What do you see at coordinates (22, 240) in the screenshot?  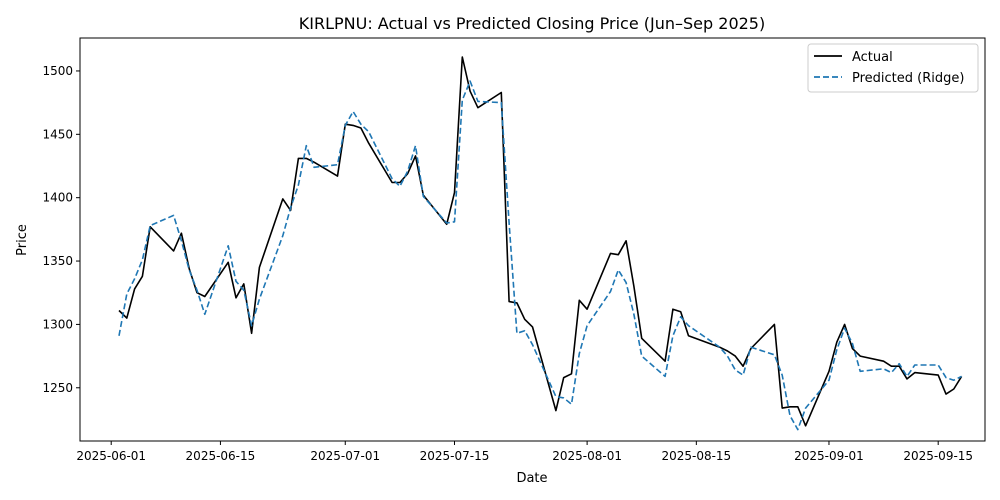 I see `y-axis-label: Price` at bounding box center [22, 240].